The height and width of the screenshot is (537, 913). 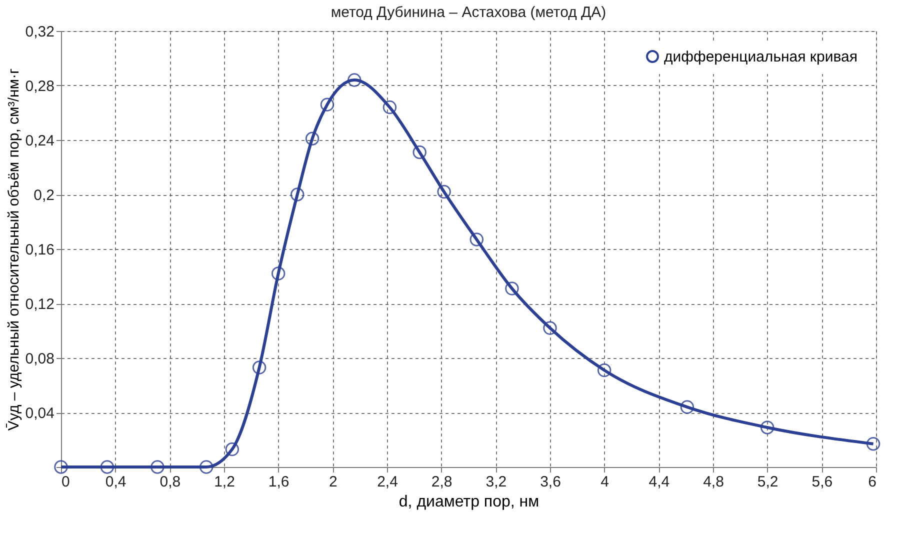 What do you see at coordinates (39, 413) in the screenshot?
I see `y-tick-label: 0,04` at bounding box center [39, 413].